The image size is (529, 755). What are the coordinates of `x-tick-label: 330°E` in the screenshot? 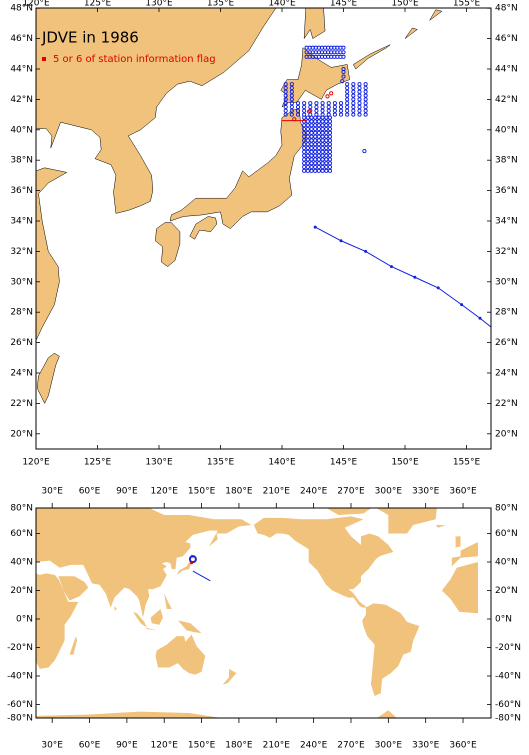 It's located at (426, 746).